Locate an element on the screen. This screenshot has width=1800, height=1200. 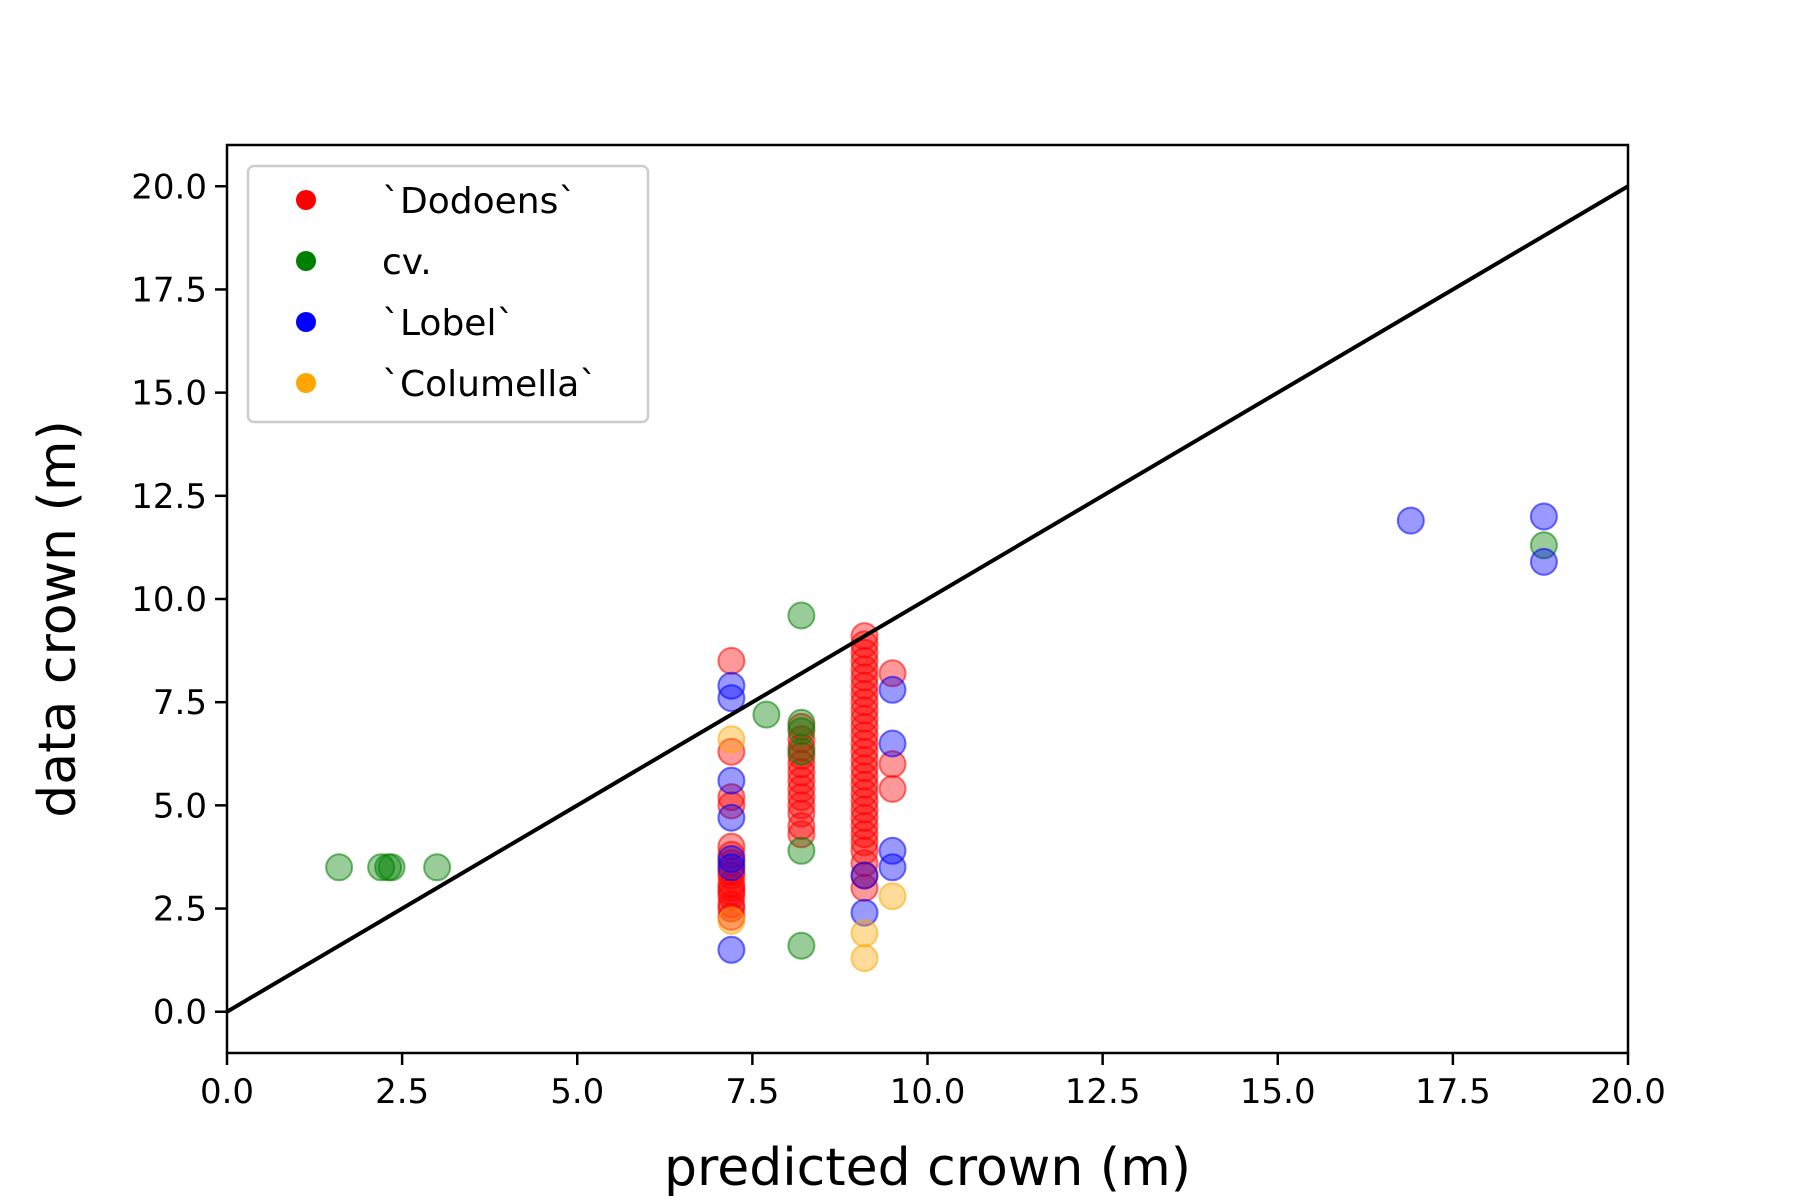
x-tick-label: 0.0 is located at coordinates (227, 1092).